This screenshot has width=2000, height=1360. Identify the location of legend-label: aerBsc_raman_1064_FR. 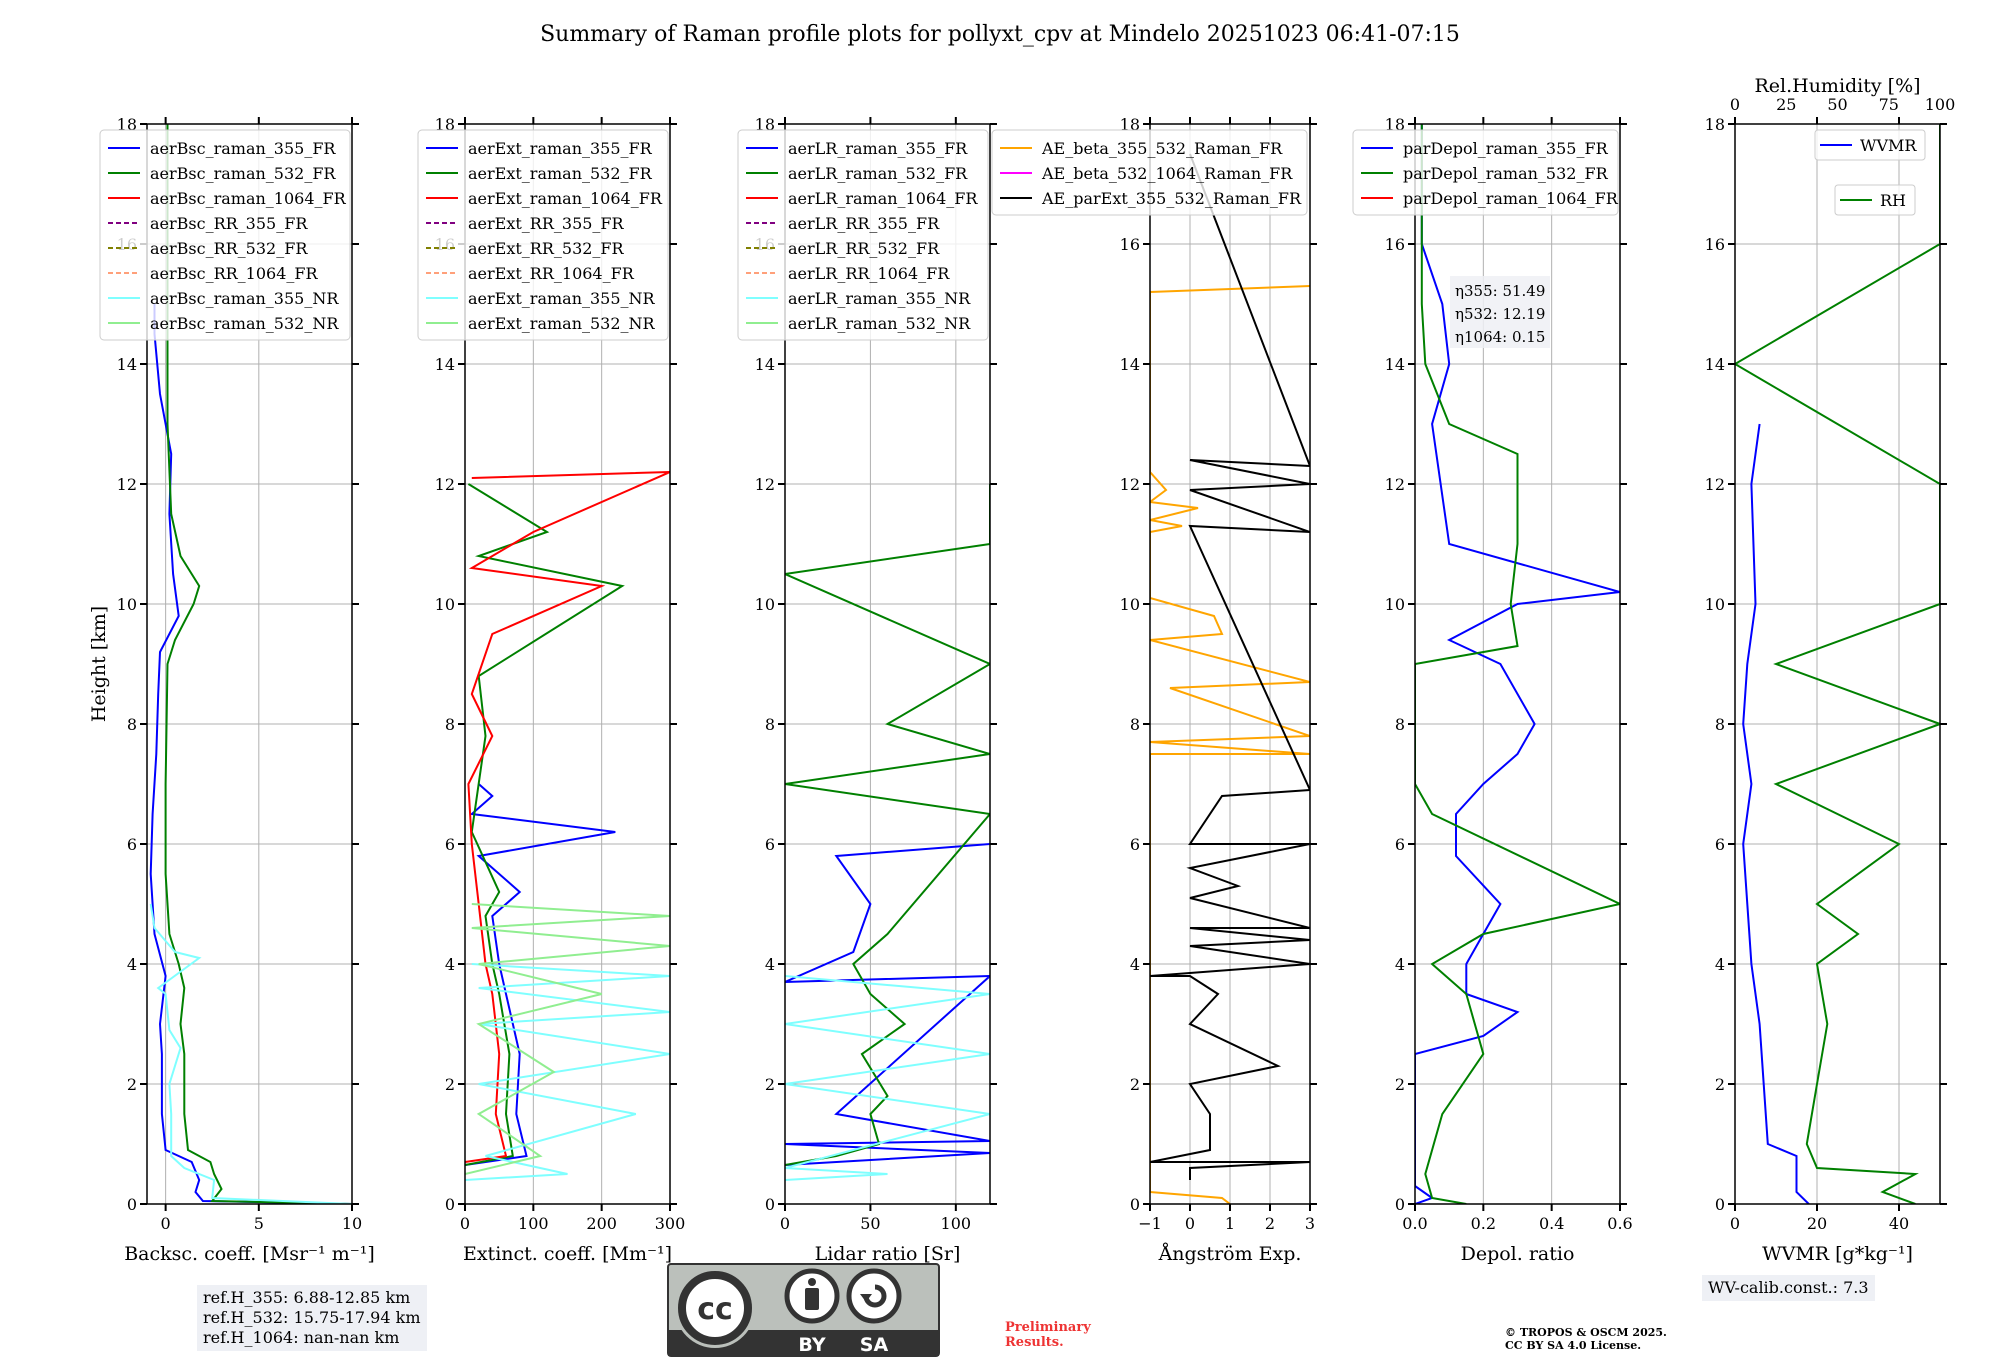
(248, 198).